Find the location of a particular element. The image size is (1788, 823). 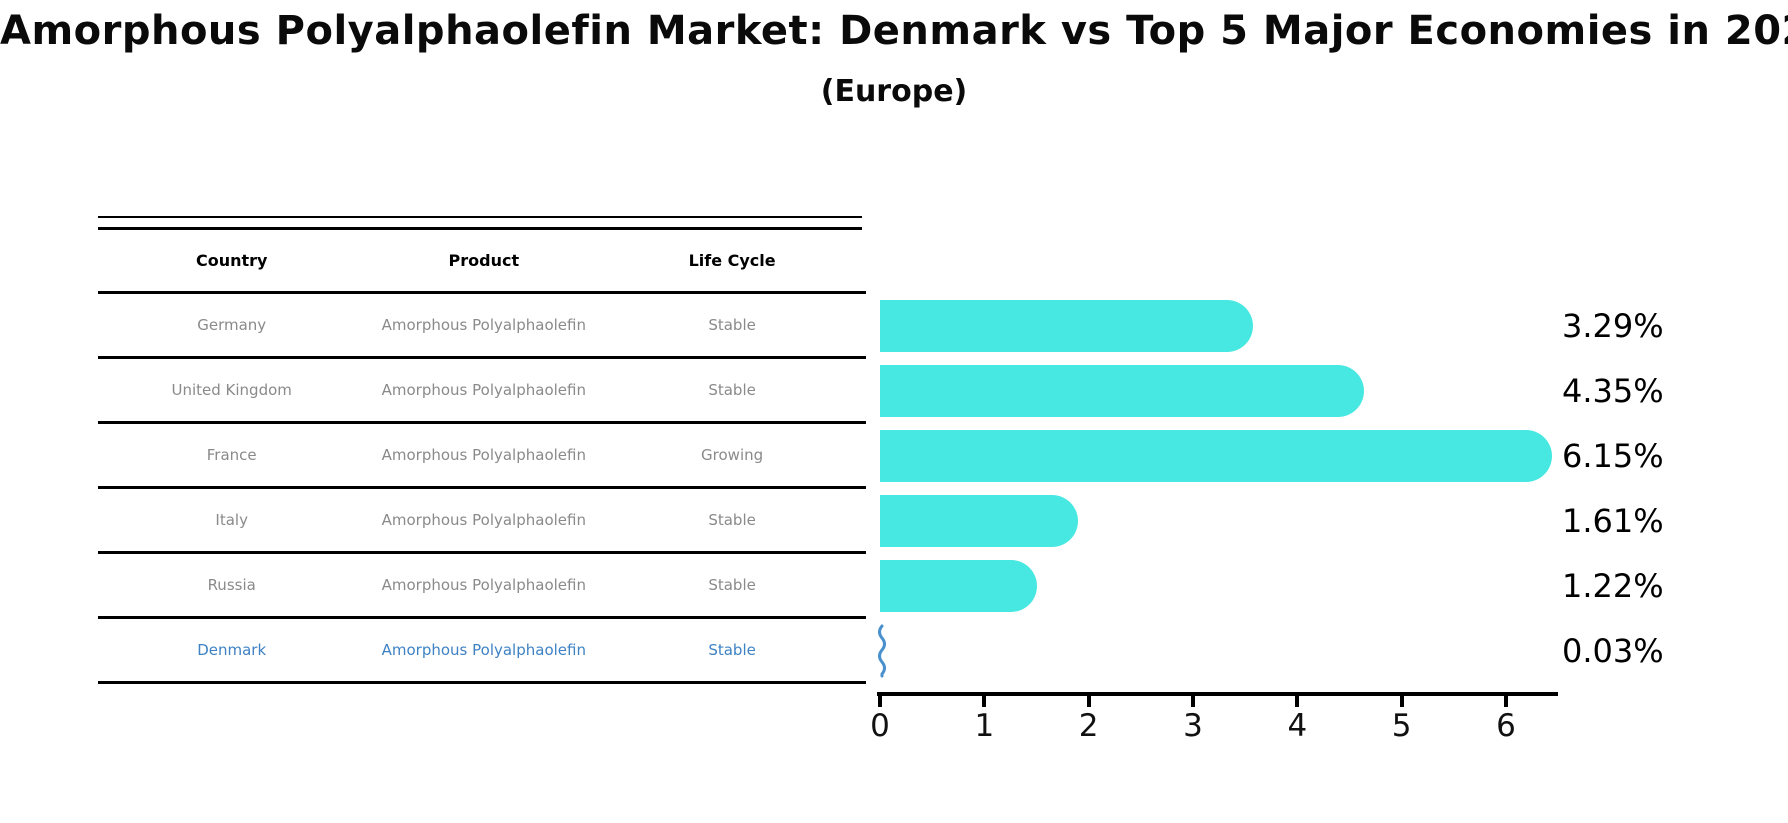

x-axis-tick-label: 5 is located at coordinates (1401, 726).